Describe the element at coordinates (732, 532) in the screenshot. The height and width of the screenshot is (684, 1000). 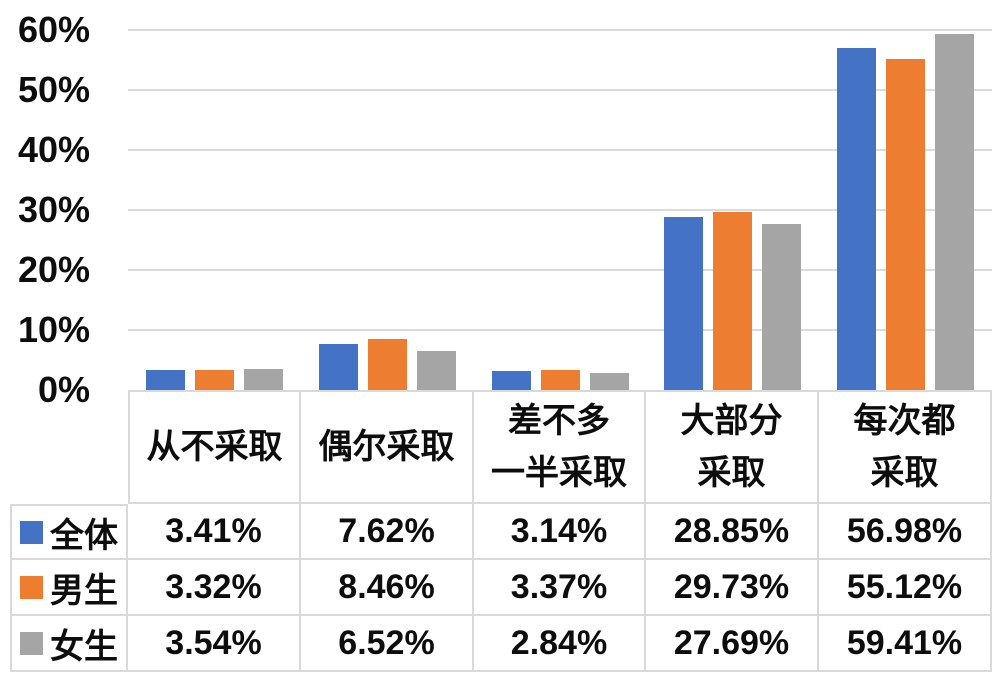
I see `value-cell: 28.85%` at that location.